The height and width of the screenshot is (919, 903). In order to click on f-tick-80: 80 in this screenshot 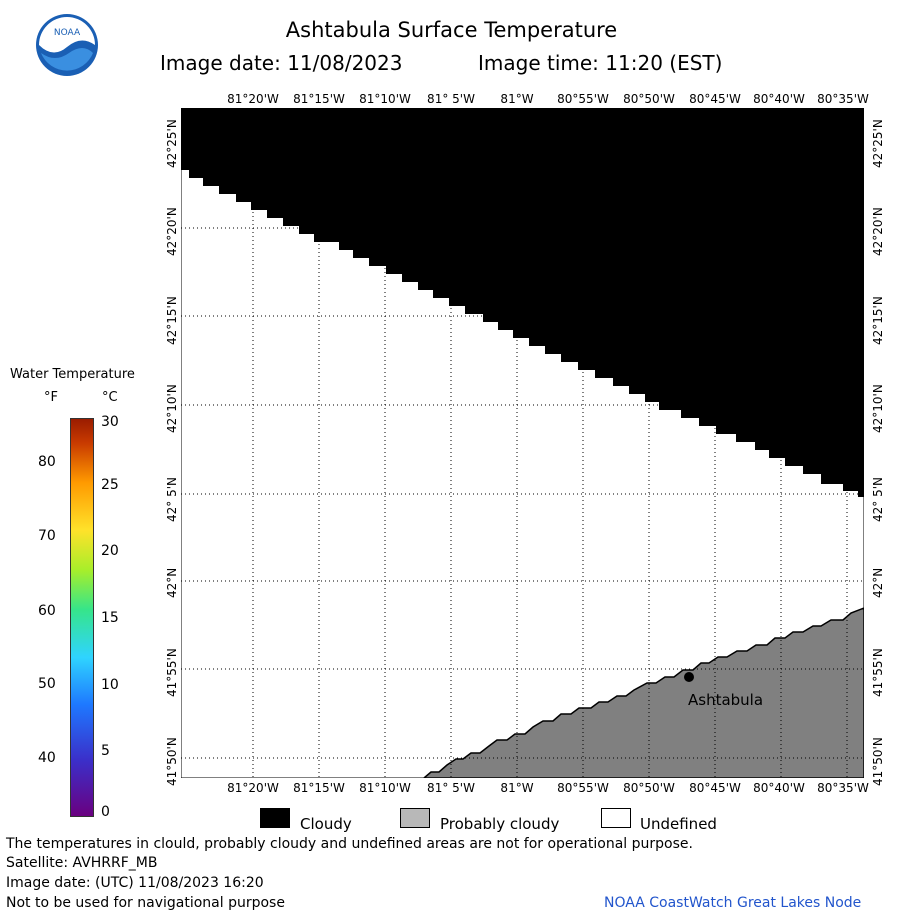, I will do `click(47, 462)`.